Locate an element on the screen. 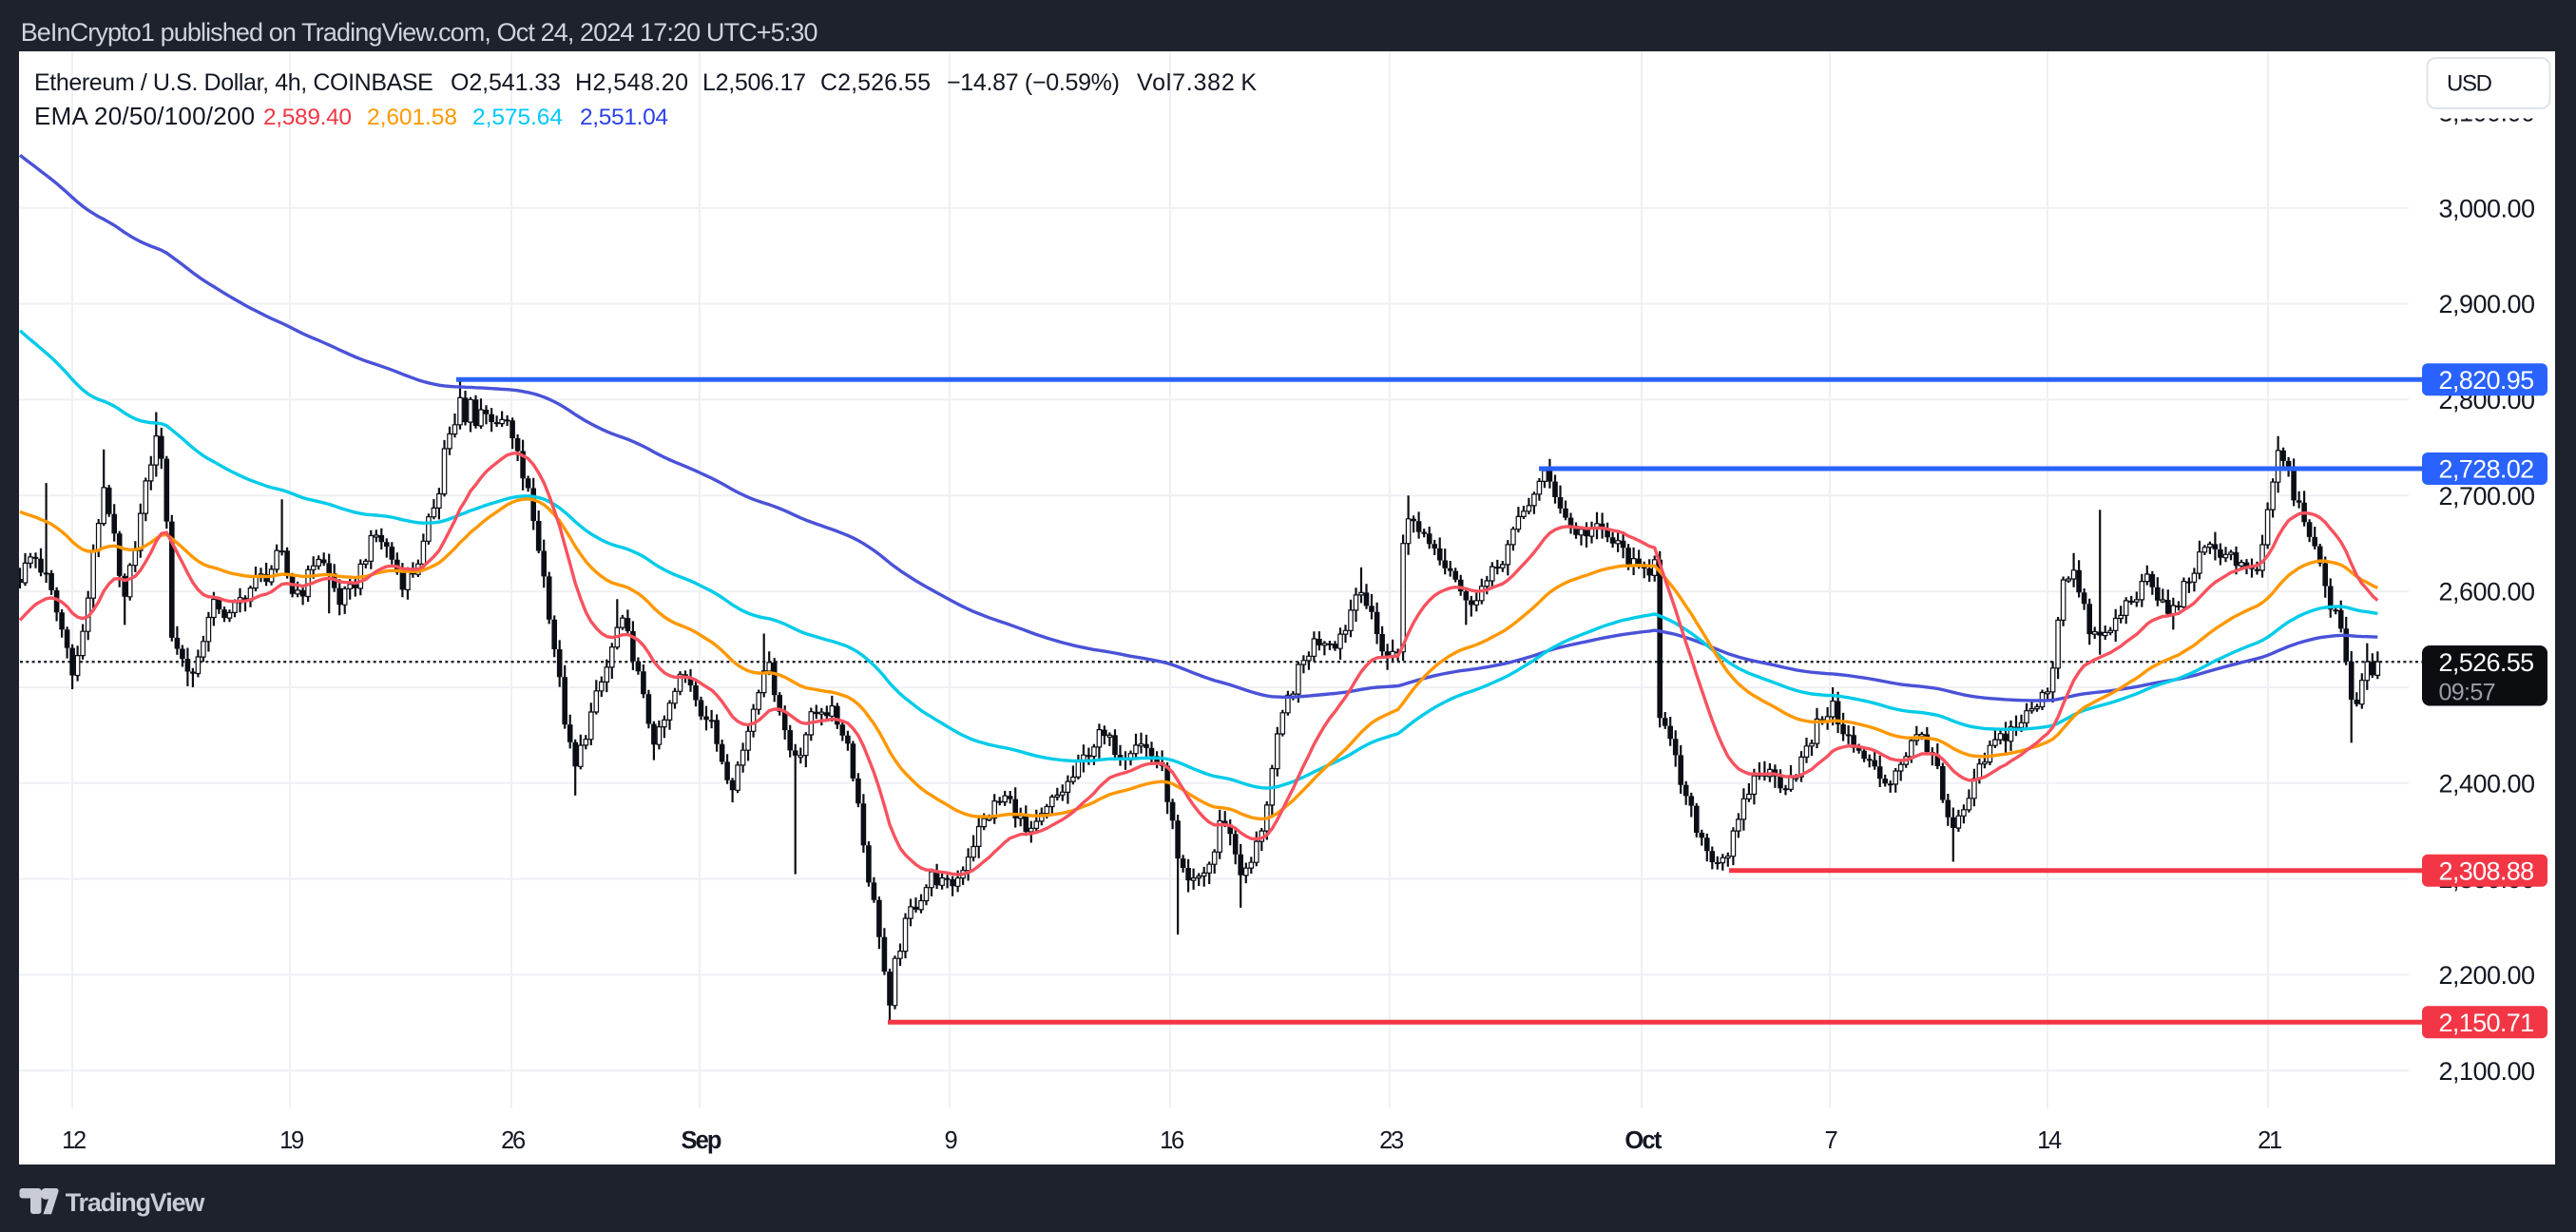 The height and width of the screenshot is (1232, 2576). svg-text: O2,541.33 is located at coordinates (506, 82).